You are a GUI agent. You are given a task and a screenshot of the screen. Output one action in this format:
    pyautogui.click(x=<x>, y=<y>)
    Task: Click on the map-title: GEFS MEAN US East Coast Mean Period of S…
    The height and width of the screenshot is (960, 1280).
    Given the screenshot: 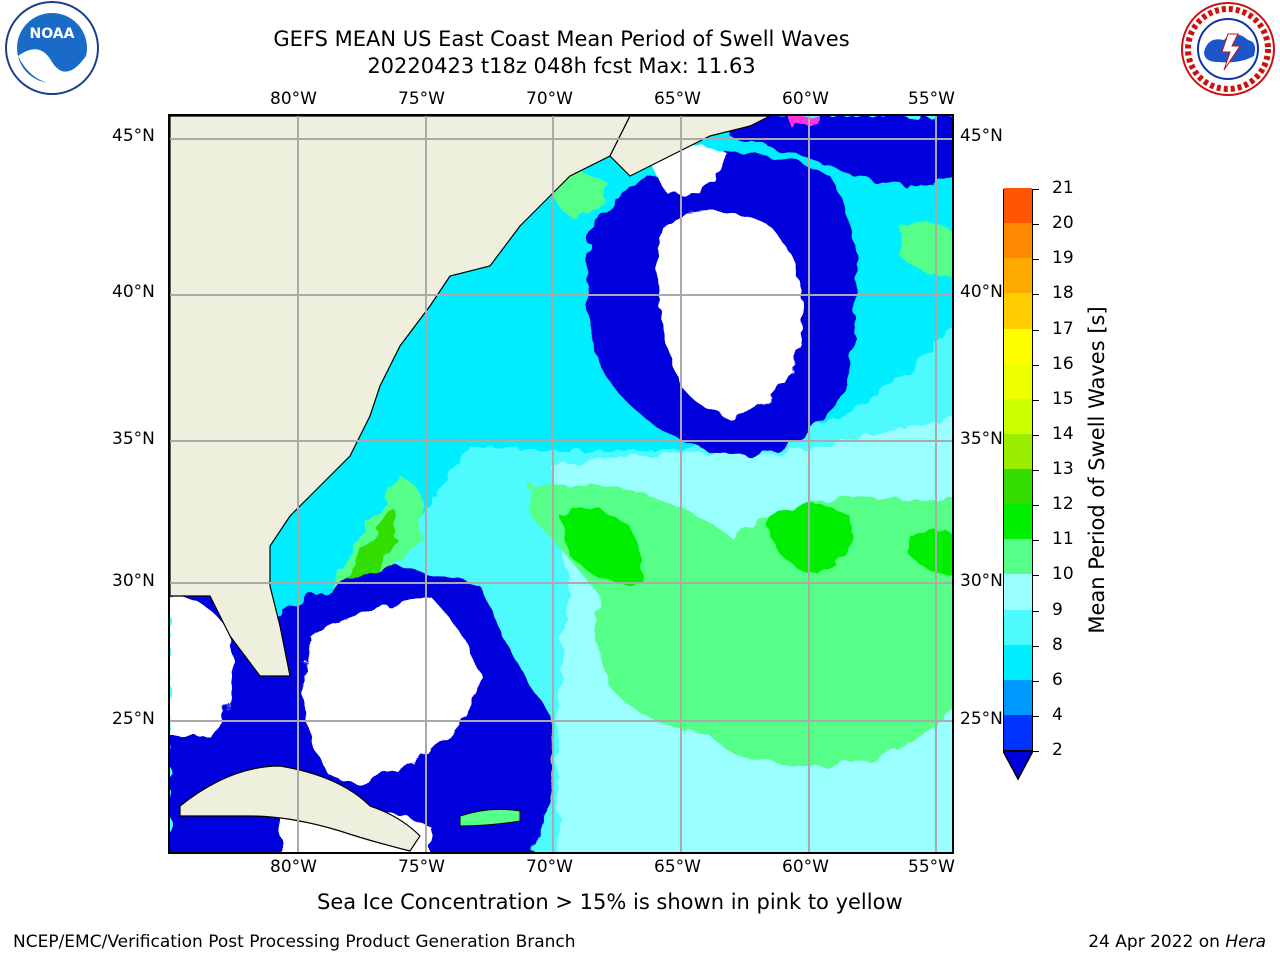 What is the action you would take?
    pyautogui.click(x=561, y=39)
    